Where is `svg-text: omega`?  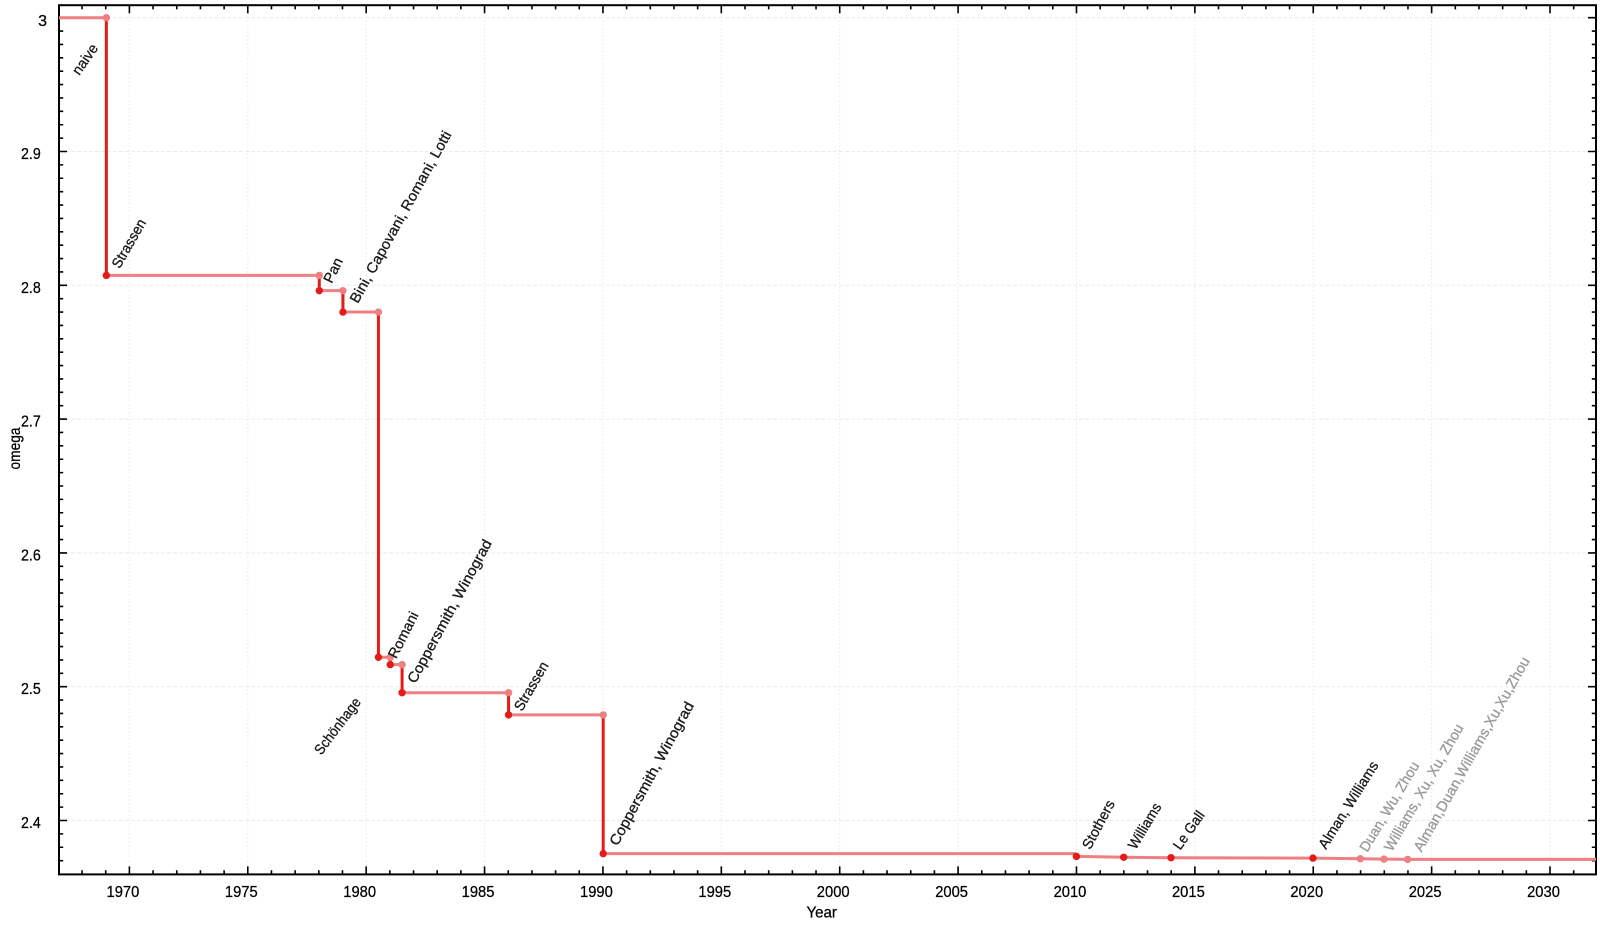 svg-text: omega is located at coordinates (15, 448).